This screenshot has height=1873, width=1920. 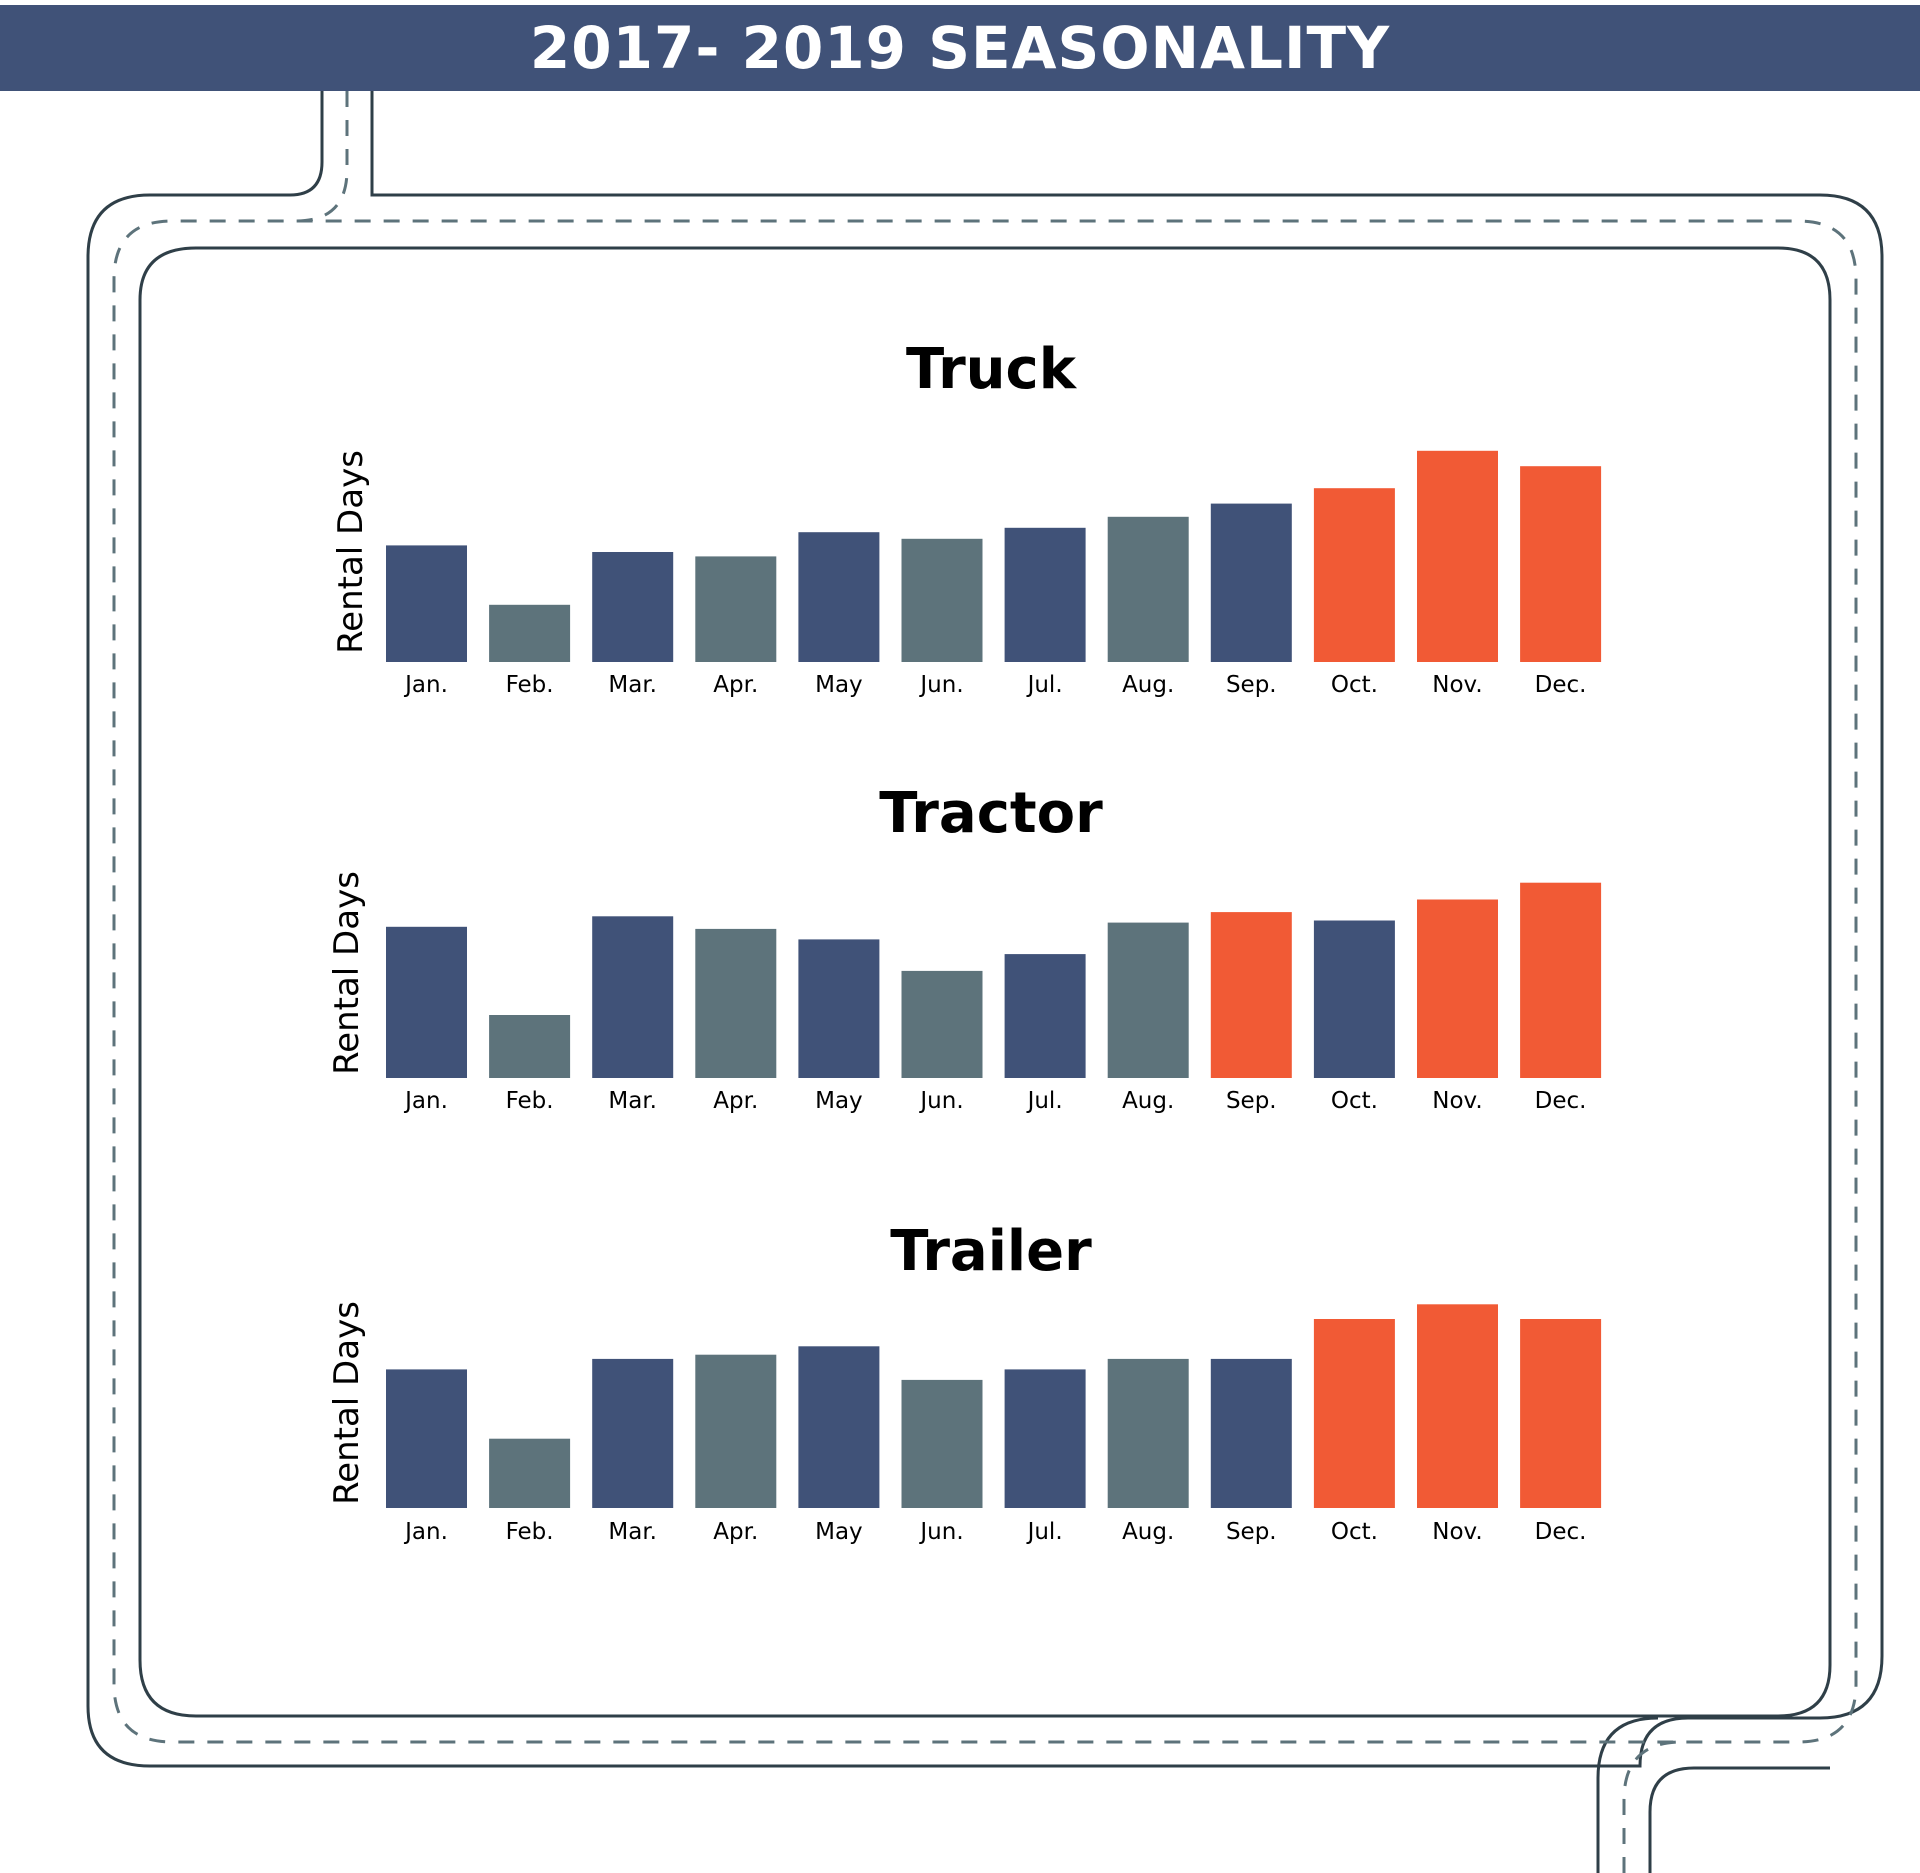 I want to click on tractor-tick-label: Nov., so click(x=1457, y=1101).